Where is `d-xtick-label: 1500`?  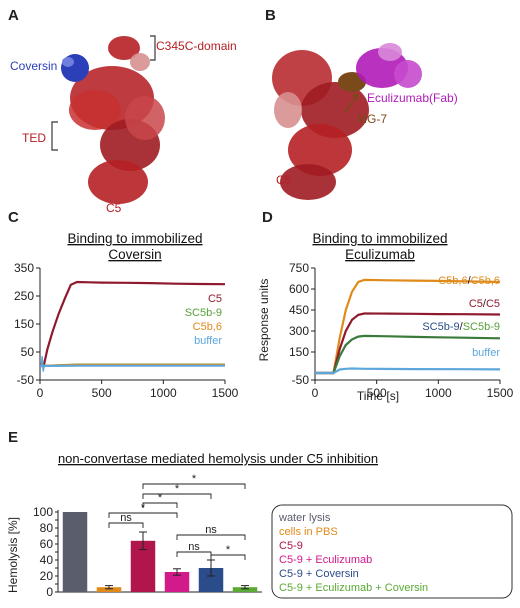 d-xtick-label: 1500 is located at coordinates (500, 393).